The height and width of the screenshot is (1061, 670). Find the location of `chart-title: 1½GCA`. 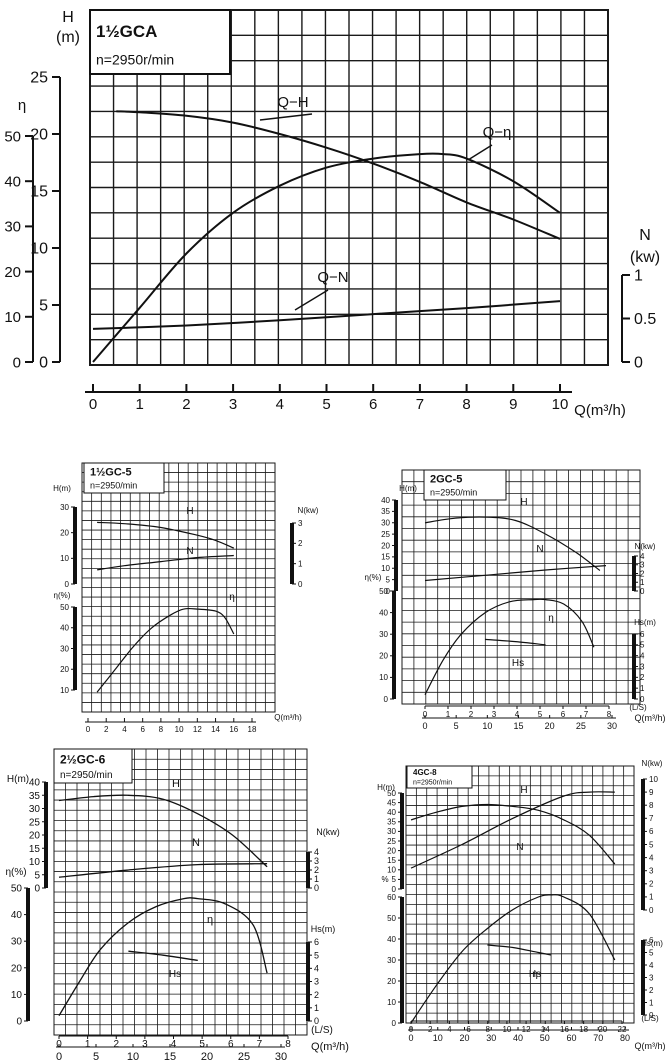

chart-title: 1½GCA is located at coordinates (126, 31).